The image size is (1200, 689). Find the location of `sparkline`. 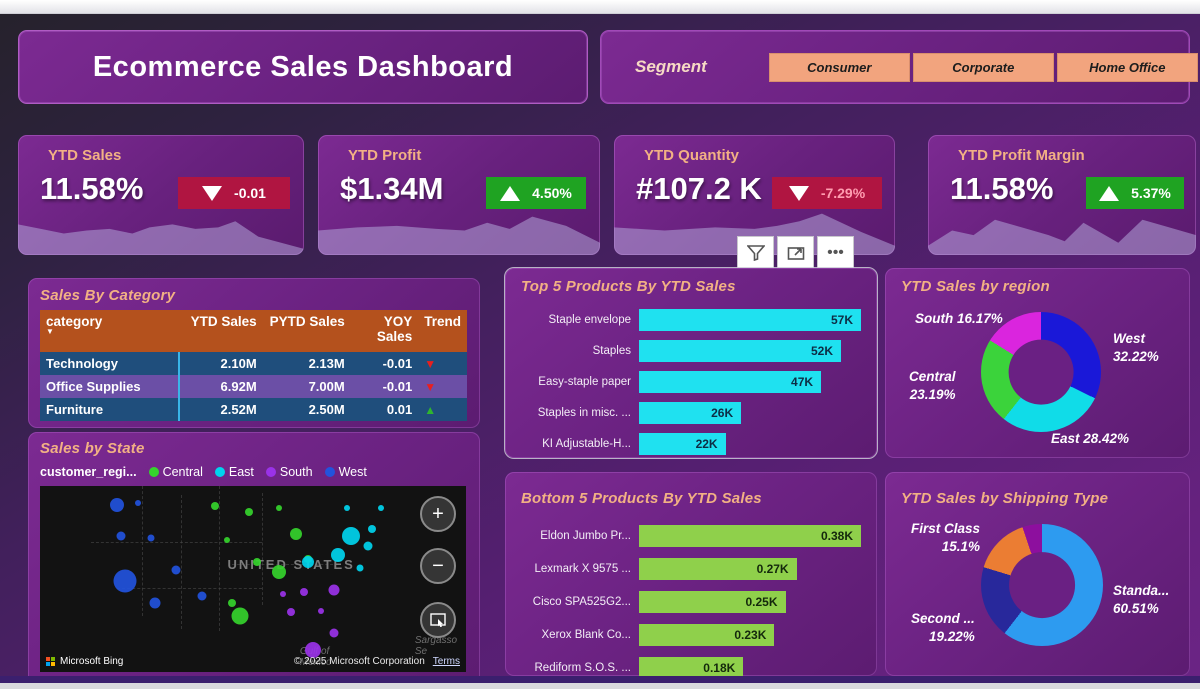

sparkline is located at coordinates (161, 238).